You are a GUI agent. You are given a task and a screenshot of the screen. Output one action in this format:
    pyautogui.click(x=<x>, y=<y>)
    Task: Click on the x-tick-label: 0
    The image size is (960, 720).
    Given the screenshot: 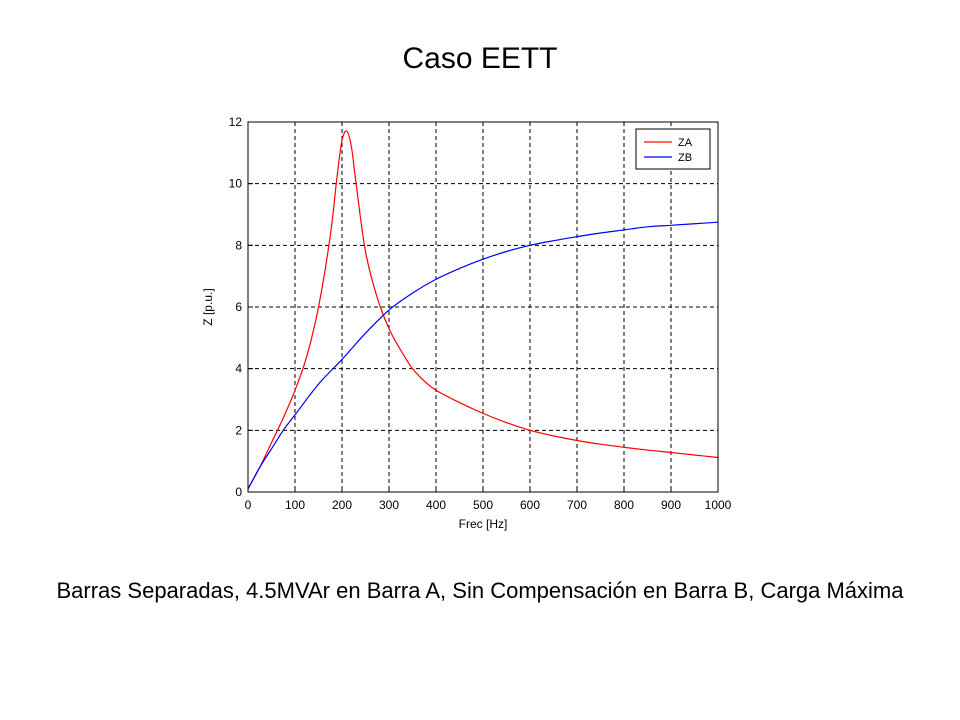 What is the action you would take?
    pyautogui.click(x=248, y=505)
    